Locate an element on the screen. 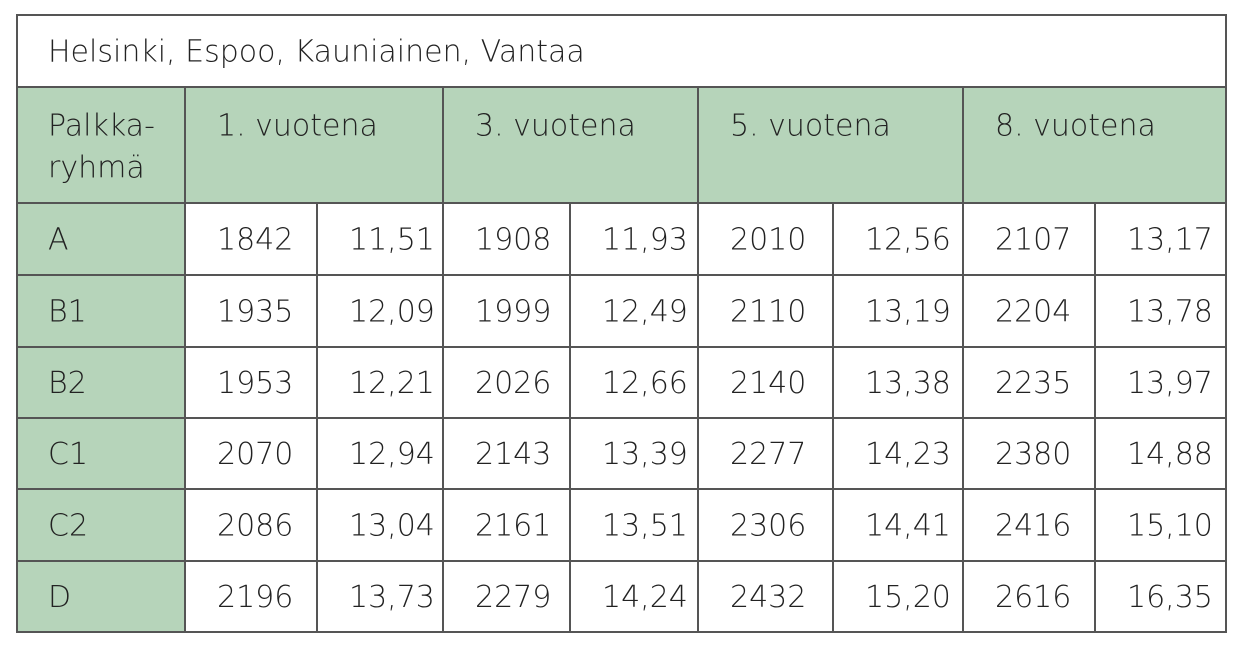  cell-text: 2107 is located at coordinates (1033, 240).